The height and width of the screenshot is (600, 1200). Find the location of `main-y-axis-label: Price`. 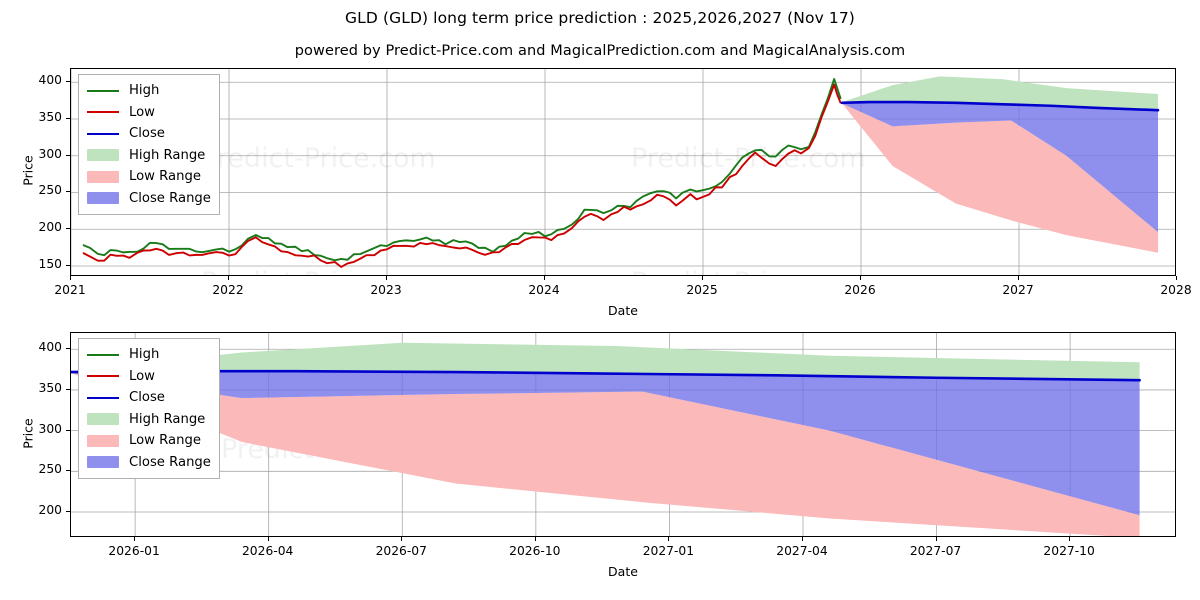

main-y-axis-label: Price is located at coordinates (28, 170).